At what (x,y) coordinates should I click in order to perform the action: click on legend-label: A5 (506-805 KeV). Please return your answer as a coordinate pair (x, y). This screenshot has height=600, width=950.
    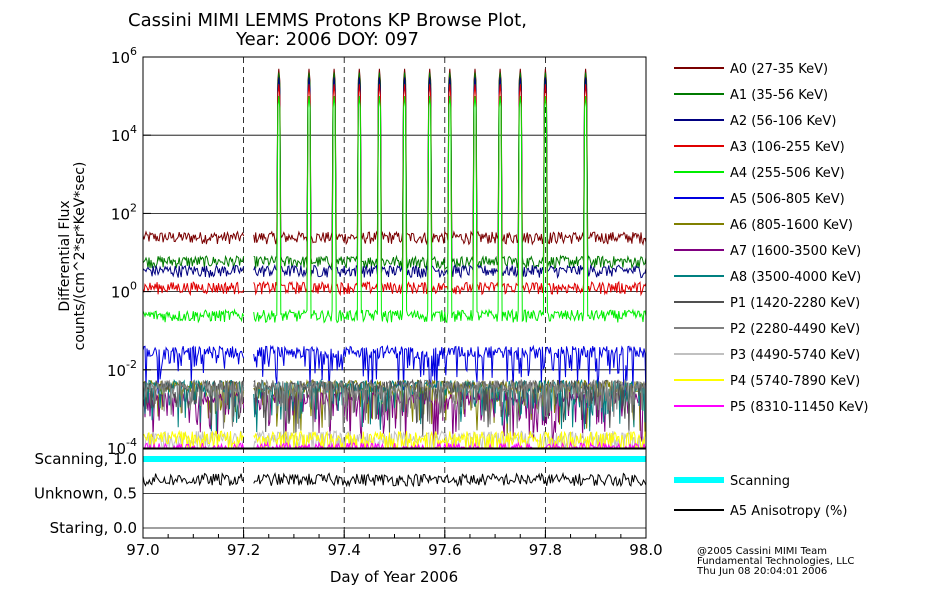
    Looking at the image, I should click on (787, 199).